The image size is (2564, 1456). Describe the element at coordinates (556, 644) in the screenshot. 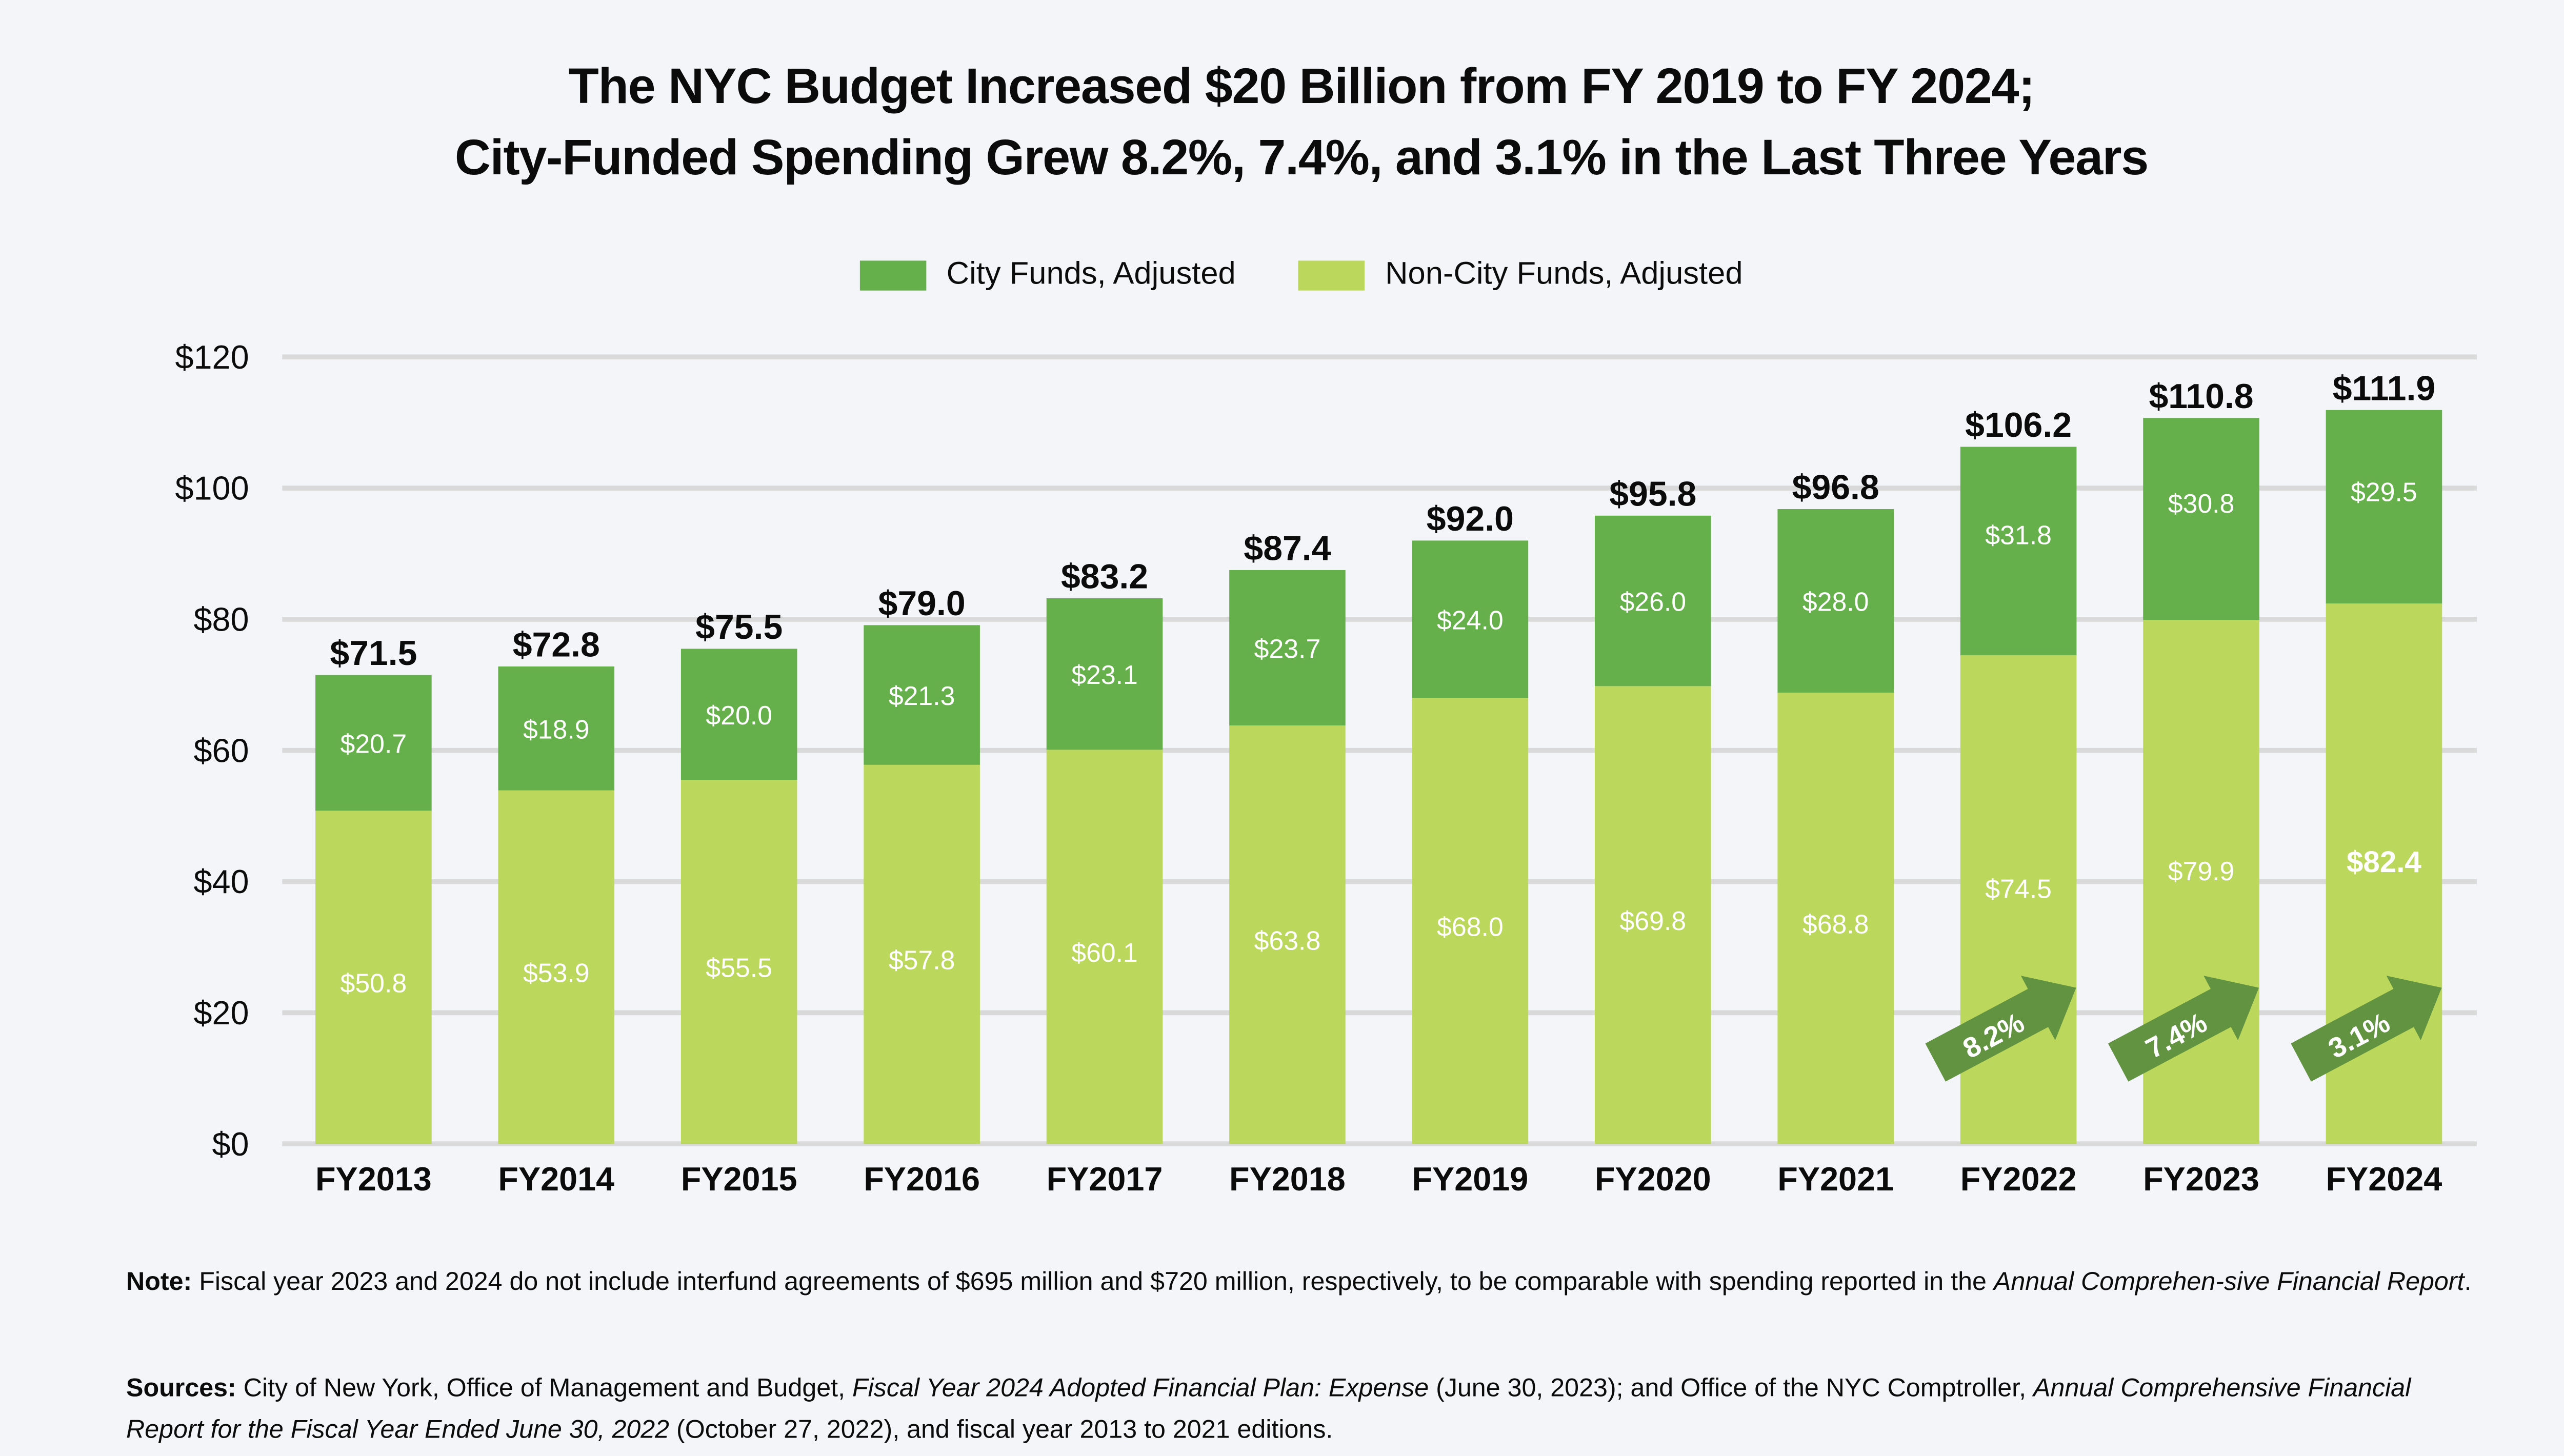

I see `bar-total-label: $72.8` at that location.